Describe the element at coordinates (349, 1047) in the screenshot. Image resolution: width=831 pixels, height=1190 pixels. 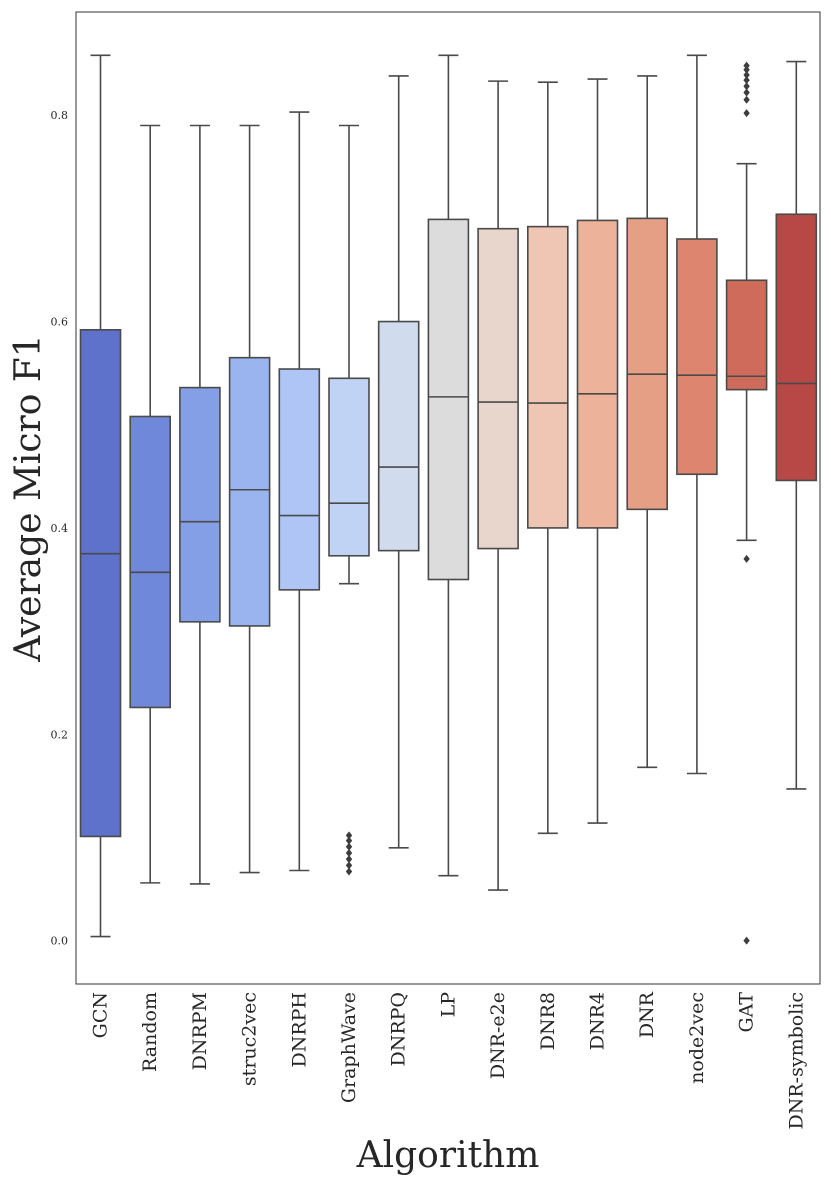
I see `x-category-label: GraphWave` at that location.